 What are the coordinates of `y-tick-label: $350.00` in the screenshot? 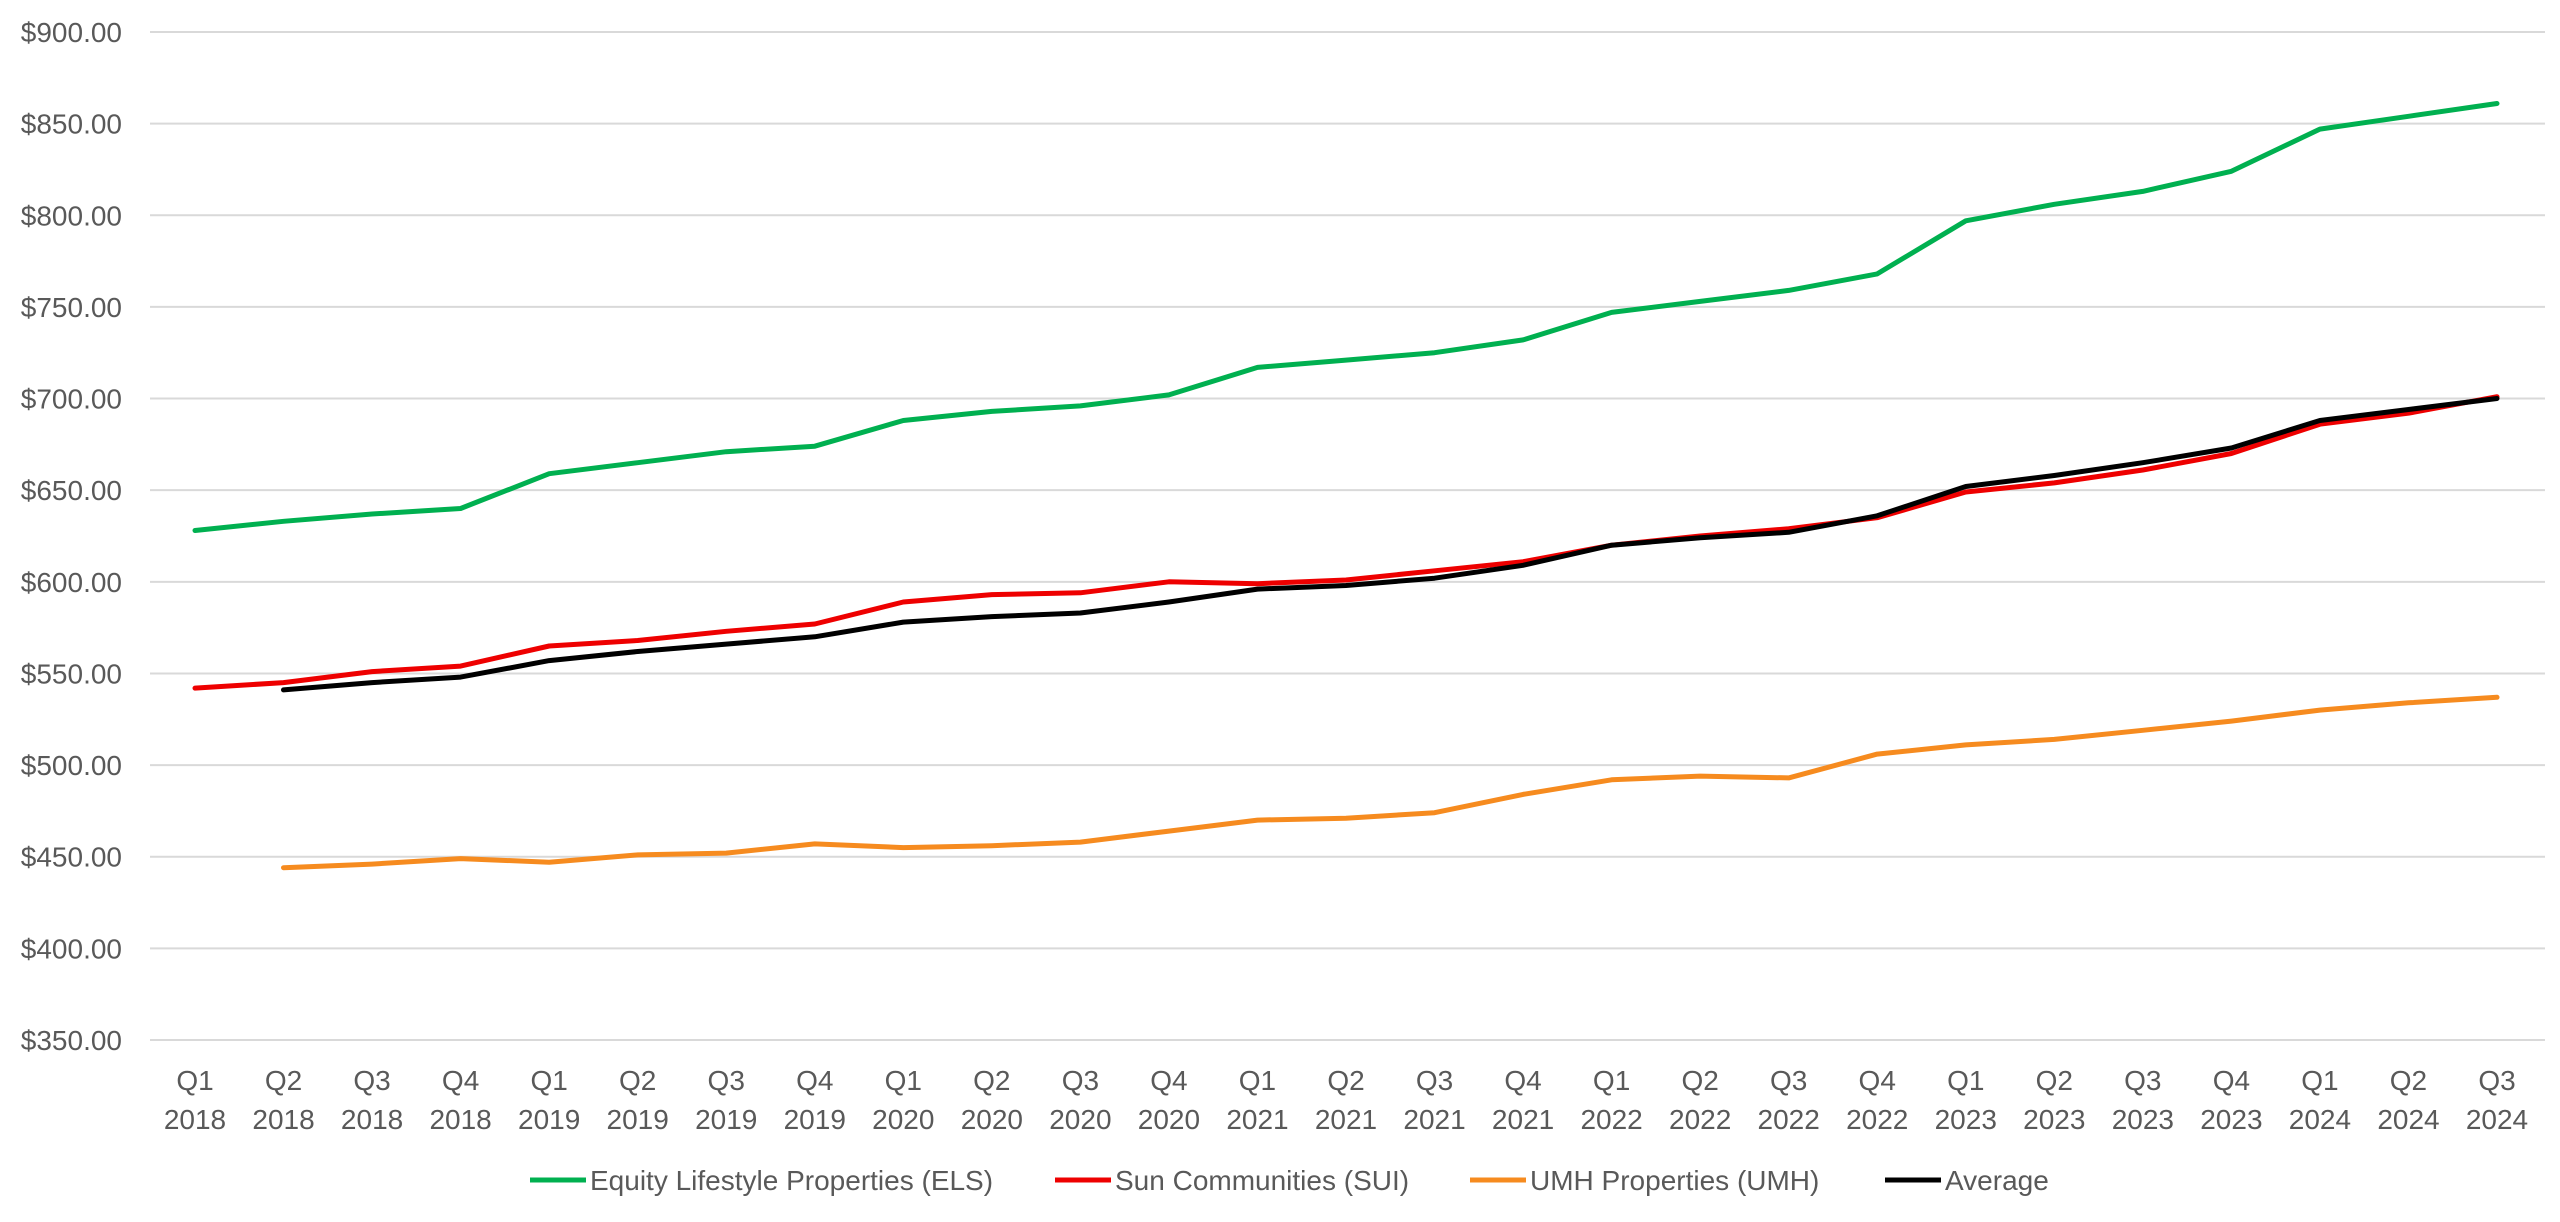 It's located at (71, 1040).